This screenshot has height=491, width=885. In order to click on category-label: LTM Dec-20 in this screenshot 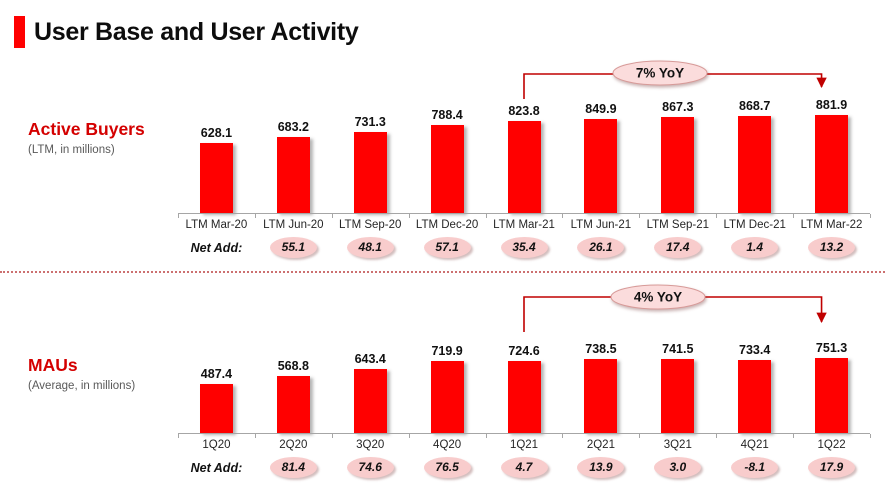, I will do `click(447, 225)`.